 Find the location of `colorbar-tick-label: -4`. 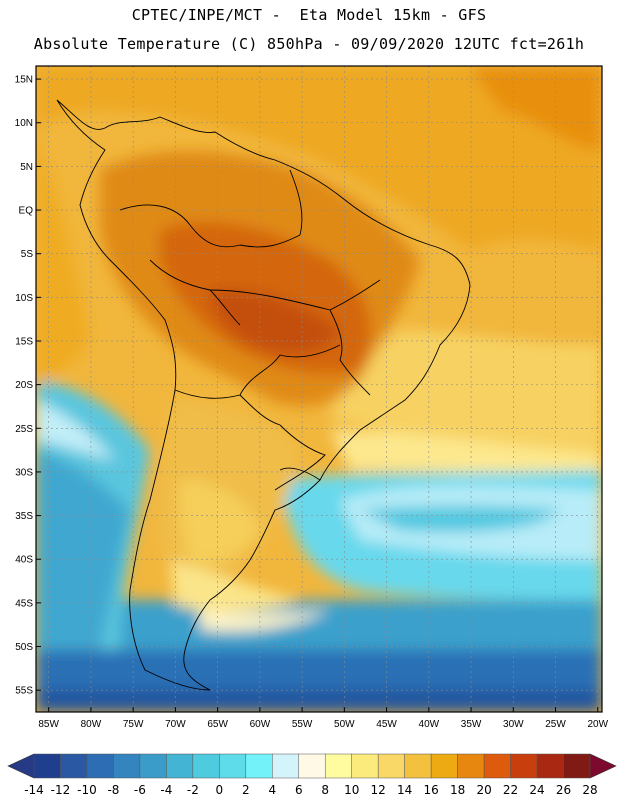

colorbar-tick-label: -4 is located at coordinates (166, 790).